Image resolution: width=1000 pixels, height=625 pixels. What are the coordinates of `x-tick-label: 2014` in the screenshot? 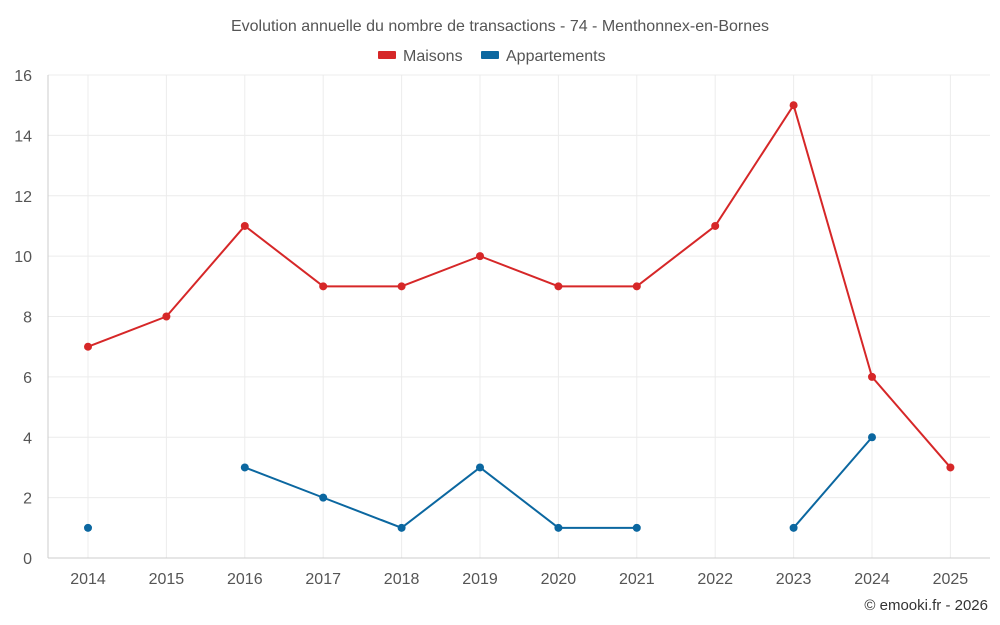 It's located at (88, 579).